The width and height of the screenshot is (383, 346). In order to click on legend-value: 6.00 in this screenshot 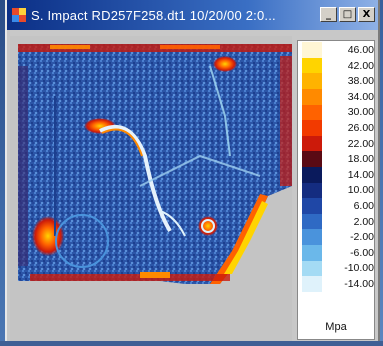, I will do `click(363, 206)`.